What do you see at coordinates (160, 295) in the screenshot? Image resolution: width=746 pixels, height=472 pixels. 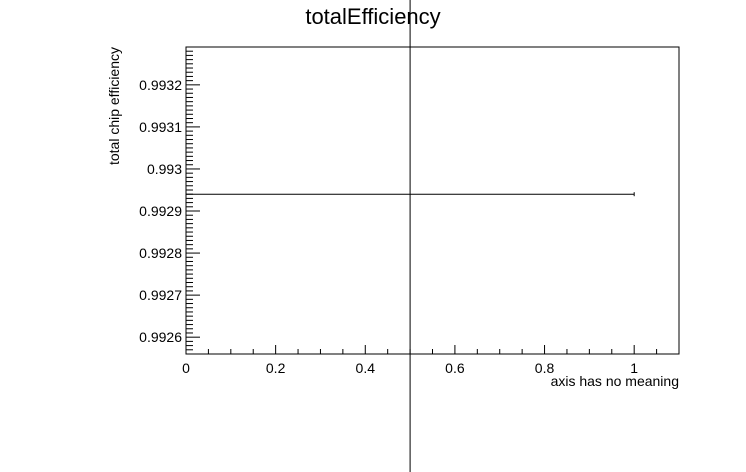 I see `y-tick-label: 0.9927` at bounding box center [160, 295].